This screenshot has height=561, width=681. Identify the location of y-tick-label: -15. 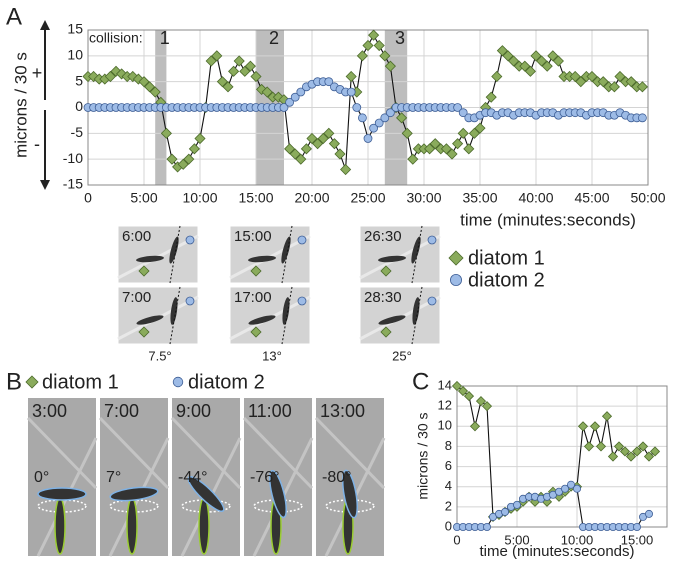
(73, 184).